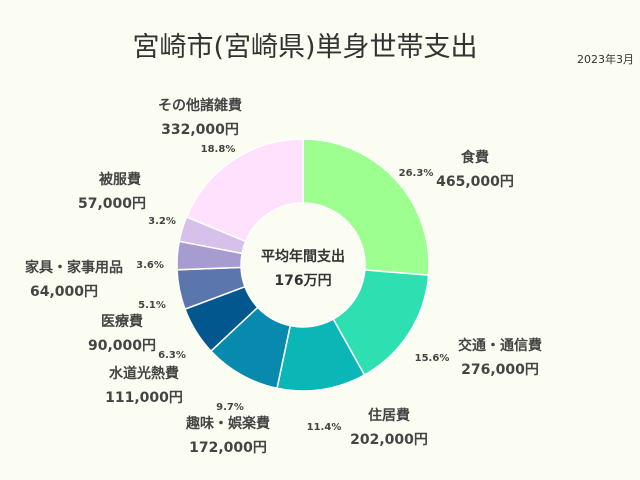  I want to click on slice-amount-4: 111,000円, so click(144, 398).